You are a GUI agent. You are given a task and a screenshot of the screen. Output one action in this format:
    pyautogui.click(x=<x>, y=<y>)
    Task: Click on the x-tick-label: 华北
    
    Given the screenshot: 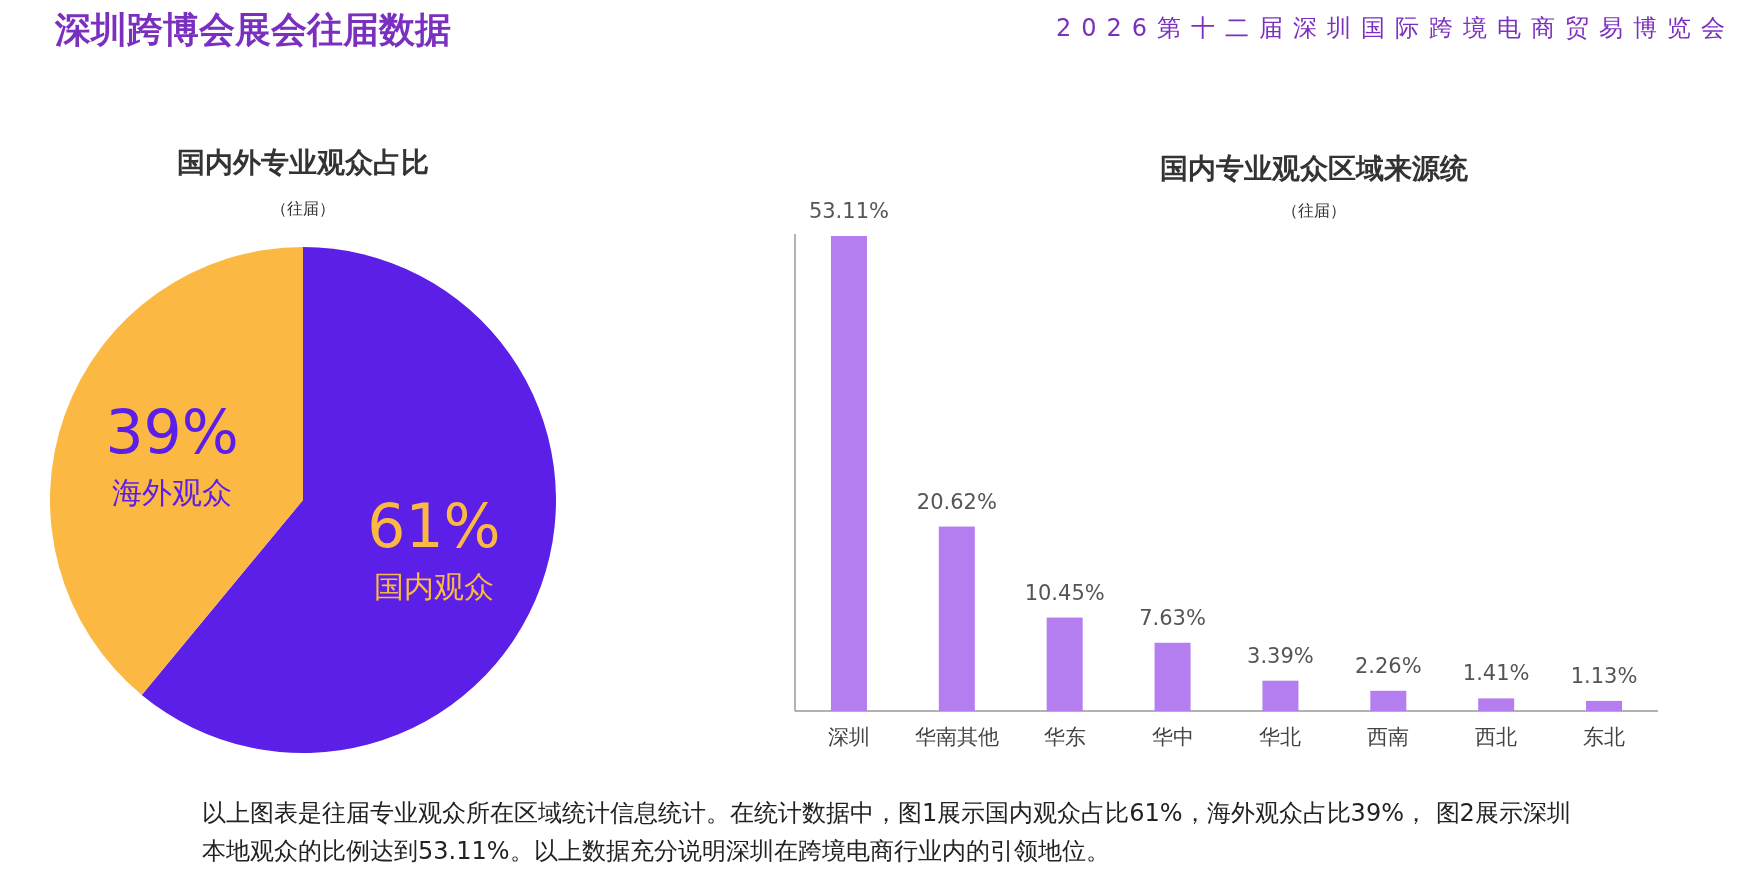 What is the action you would take?
    pyautogui.click(x=1280, y=737)
    